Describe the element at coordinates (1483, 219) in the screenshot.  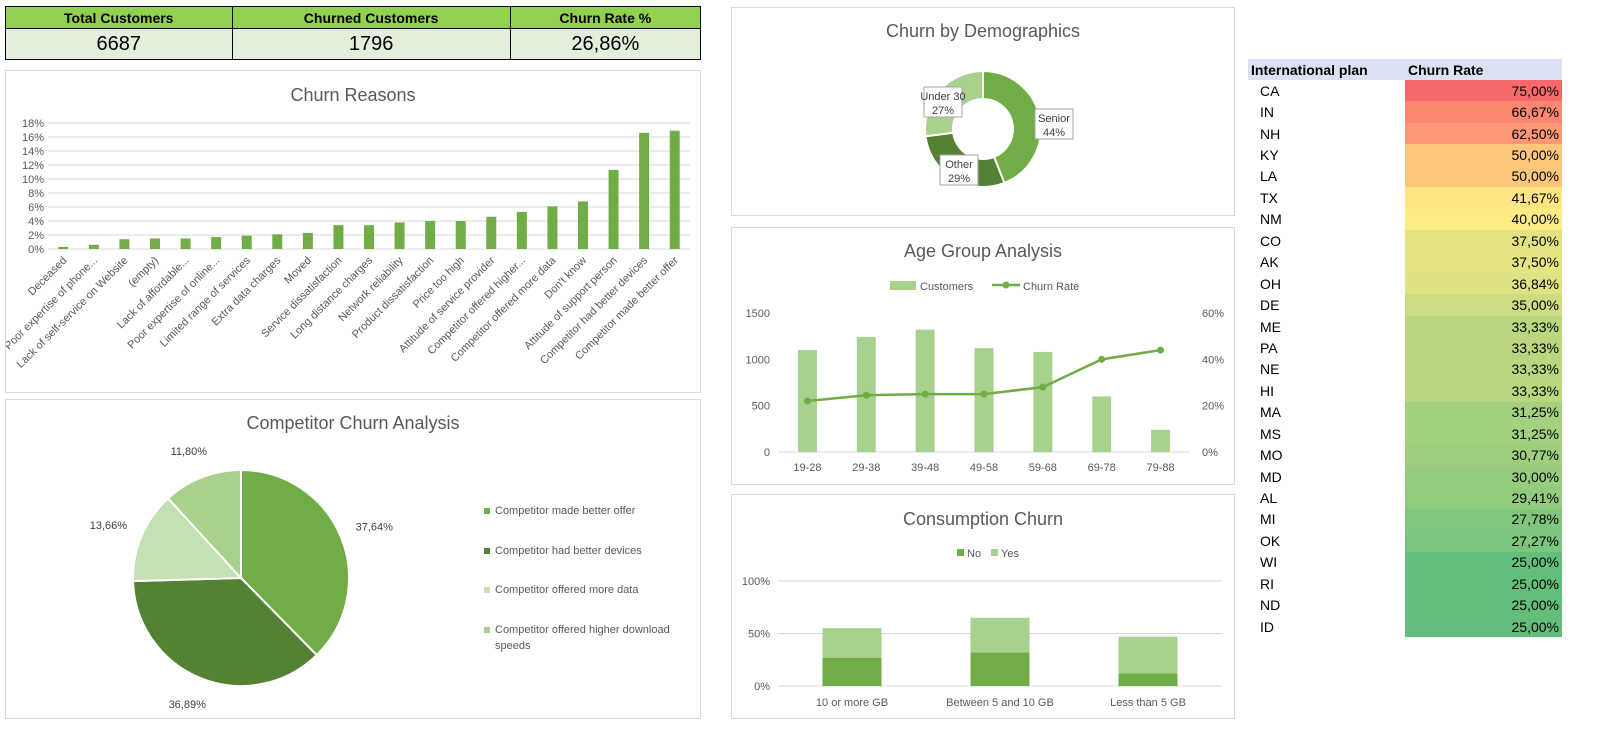
I see `churn-rate-cell: 40,00%` at that location.